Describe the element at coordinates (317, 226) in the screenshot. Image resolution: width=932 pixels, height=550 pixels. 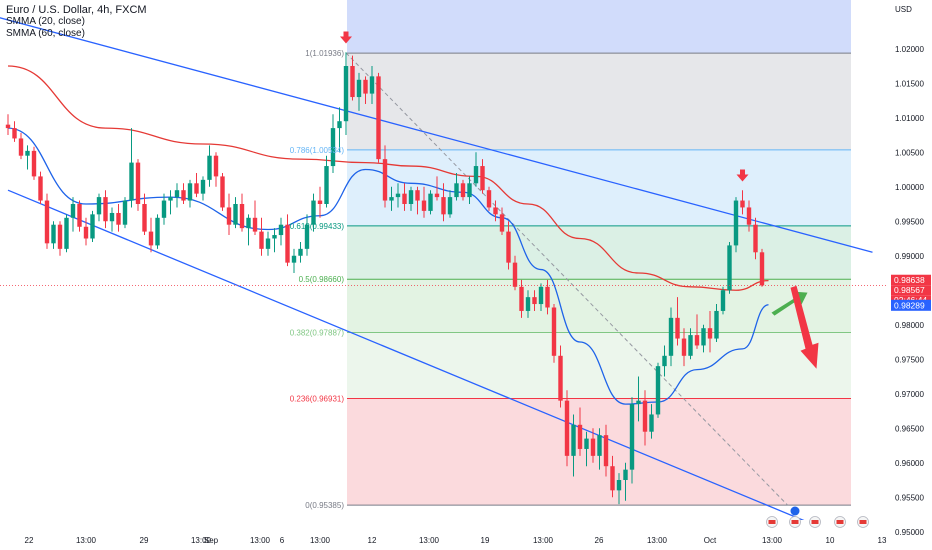
I see `fib-level-label: 0.618(0.99433)` at that location.